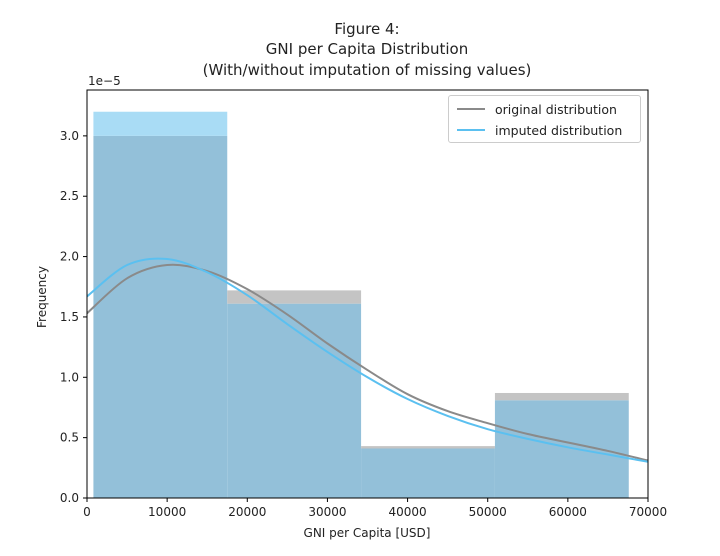 The width and height of the screenshot is (720, 556). What do you see at coordinates (69, 438) in the screenshot?
I see `y-tick-label-1: 0.5` at bounding box center [69, 438].